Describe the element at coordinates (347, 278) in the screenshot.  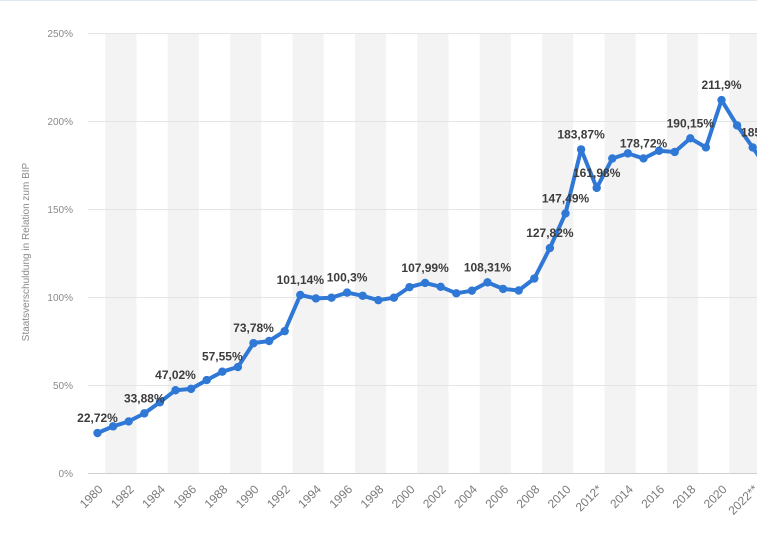
I see `data-label: 100,3%` at that location.